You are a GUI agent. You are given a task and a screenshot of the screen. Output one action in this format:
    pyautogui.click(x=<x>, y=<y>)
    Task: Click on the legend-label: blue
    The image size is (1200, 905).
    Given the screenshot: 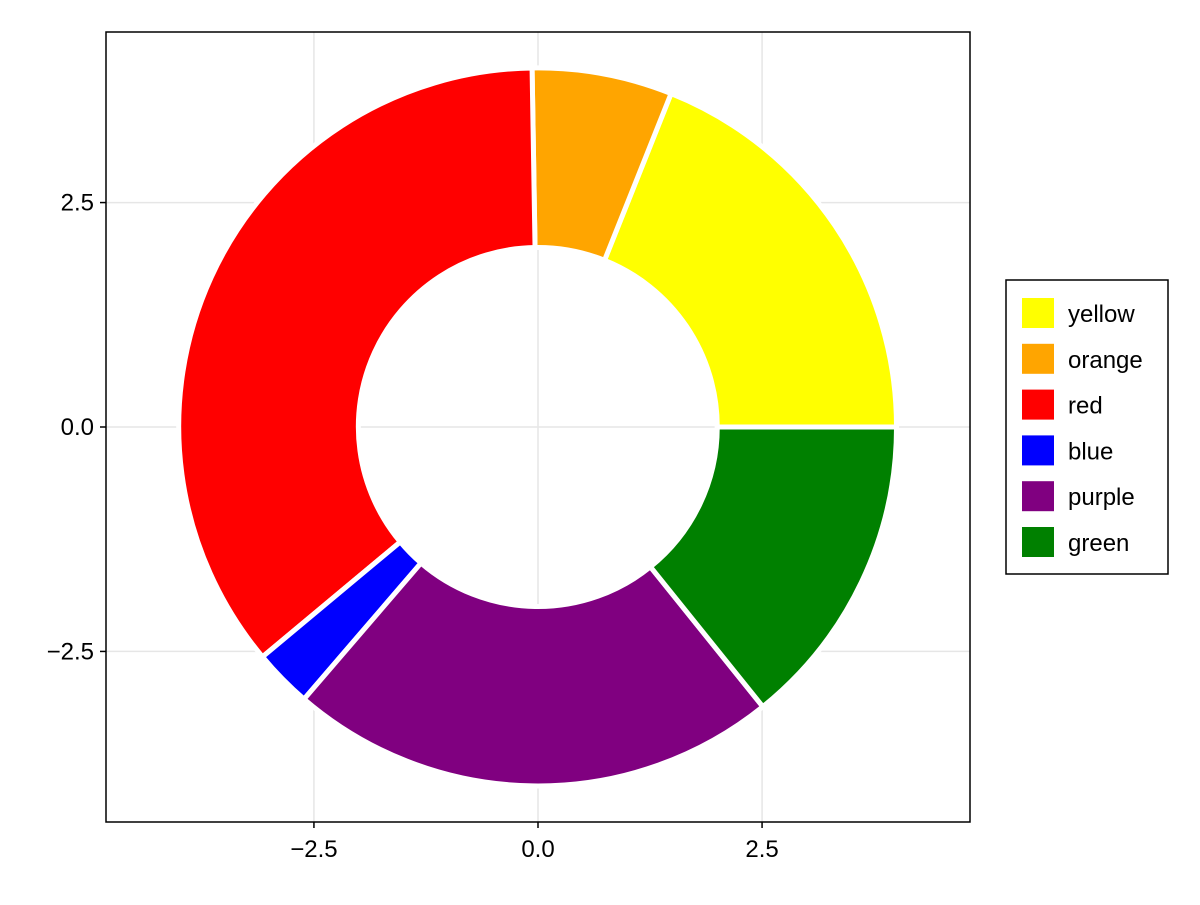 What is the action you would take?
    pyautogui.click(x=1090, y=451)
    